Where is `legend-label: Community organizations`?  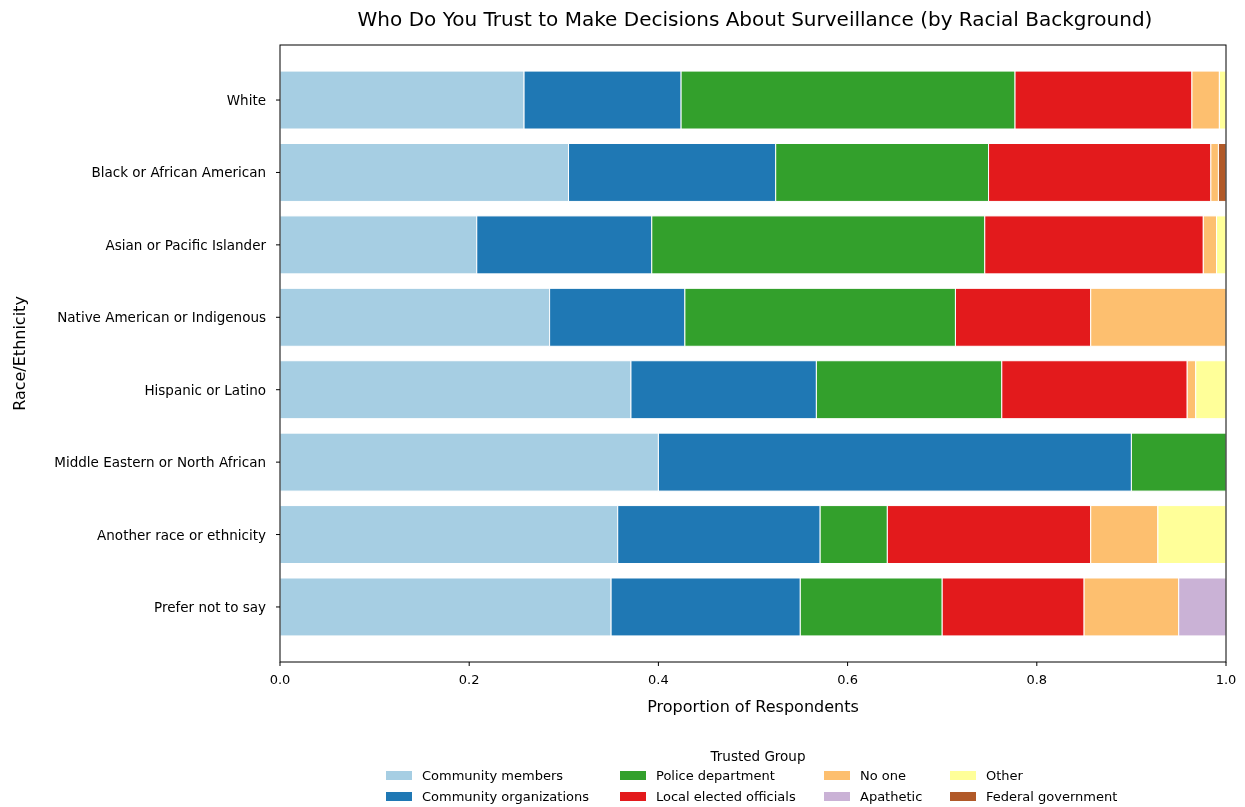
legend-label: Community organizations is located at coordinates (506, 796).